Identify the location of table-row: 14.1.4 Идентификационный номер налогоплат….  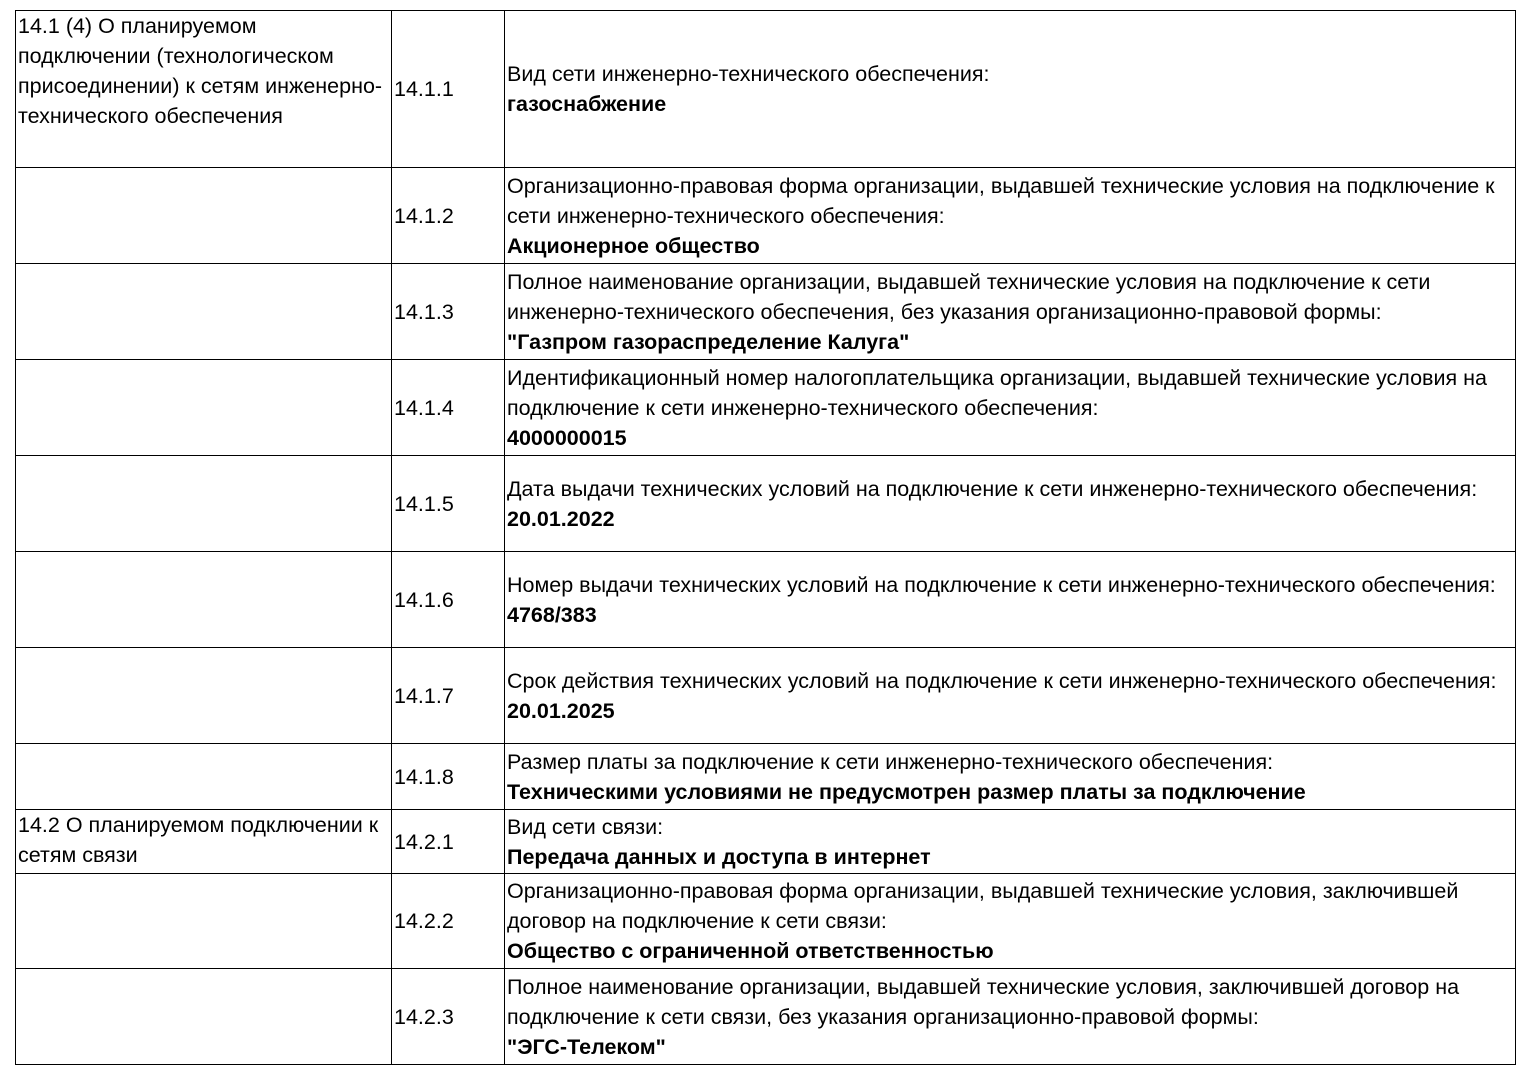
(765, 407).